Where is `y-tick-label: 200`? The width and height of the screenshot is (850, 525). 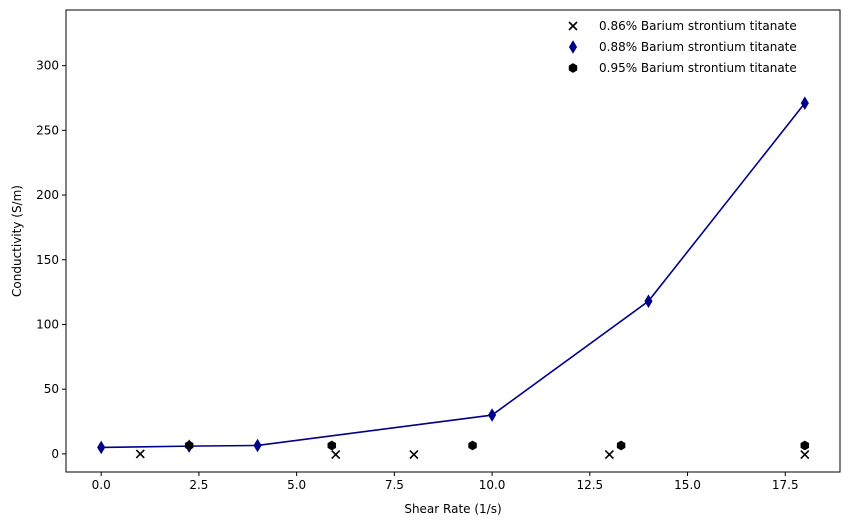 y-tick-label: 200 is located at coordinates (47, 195).